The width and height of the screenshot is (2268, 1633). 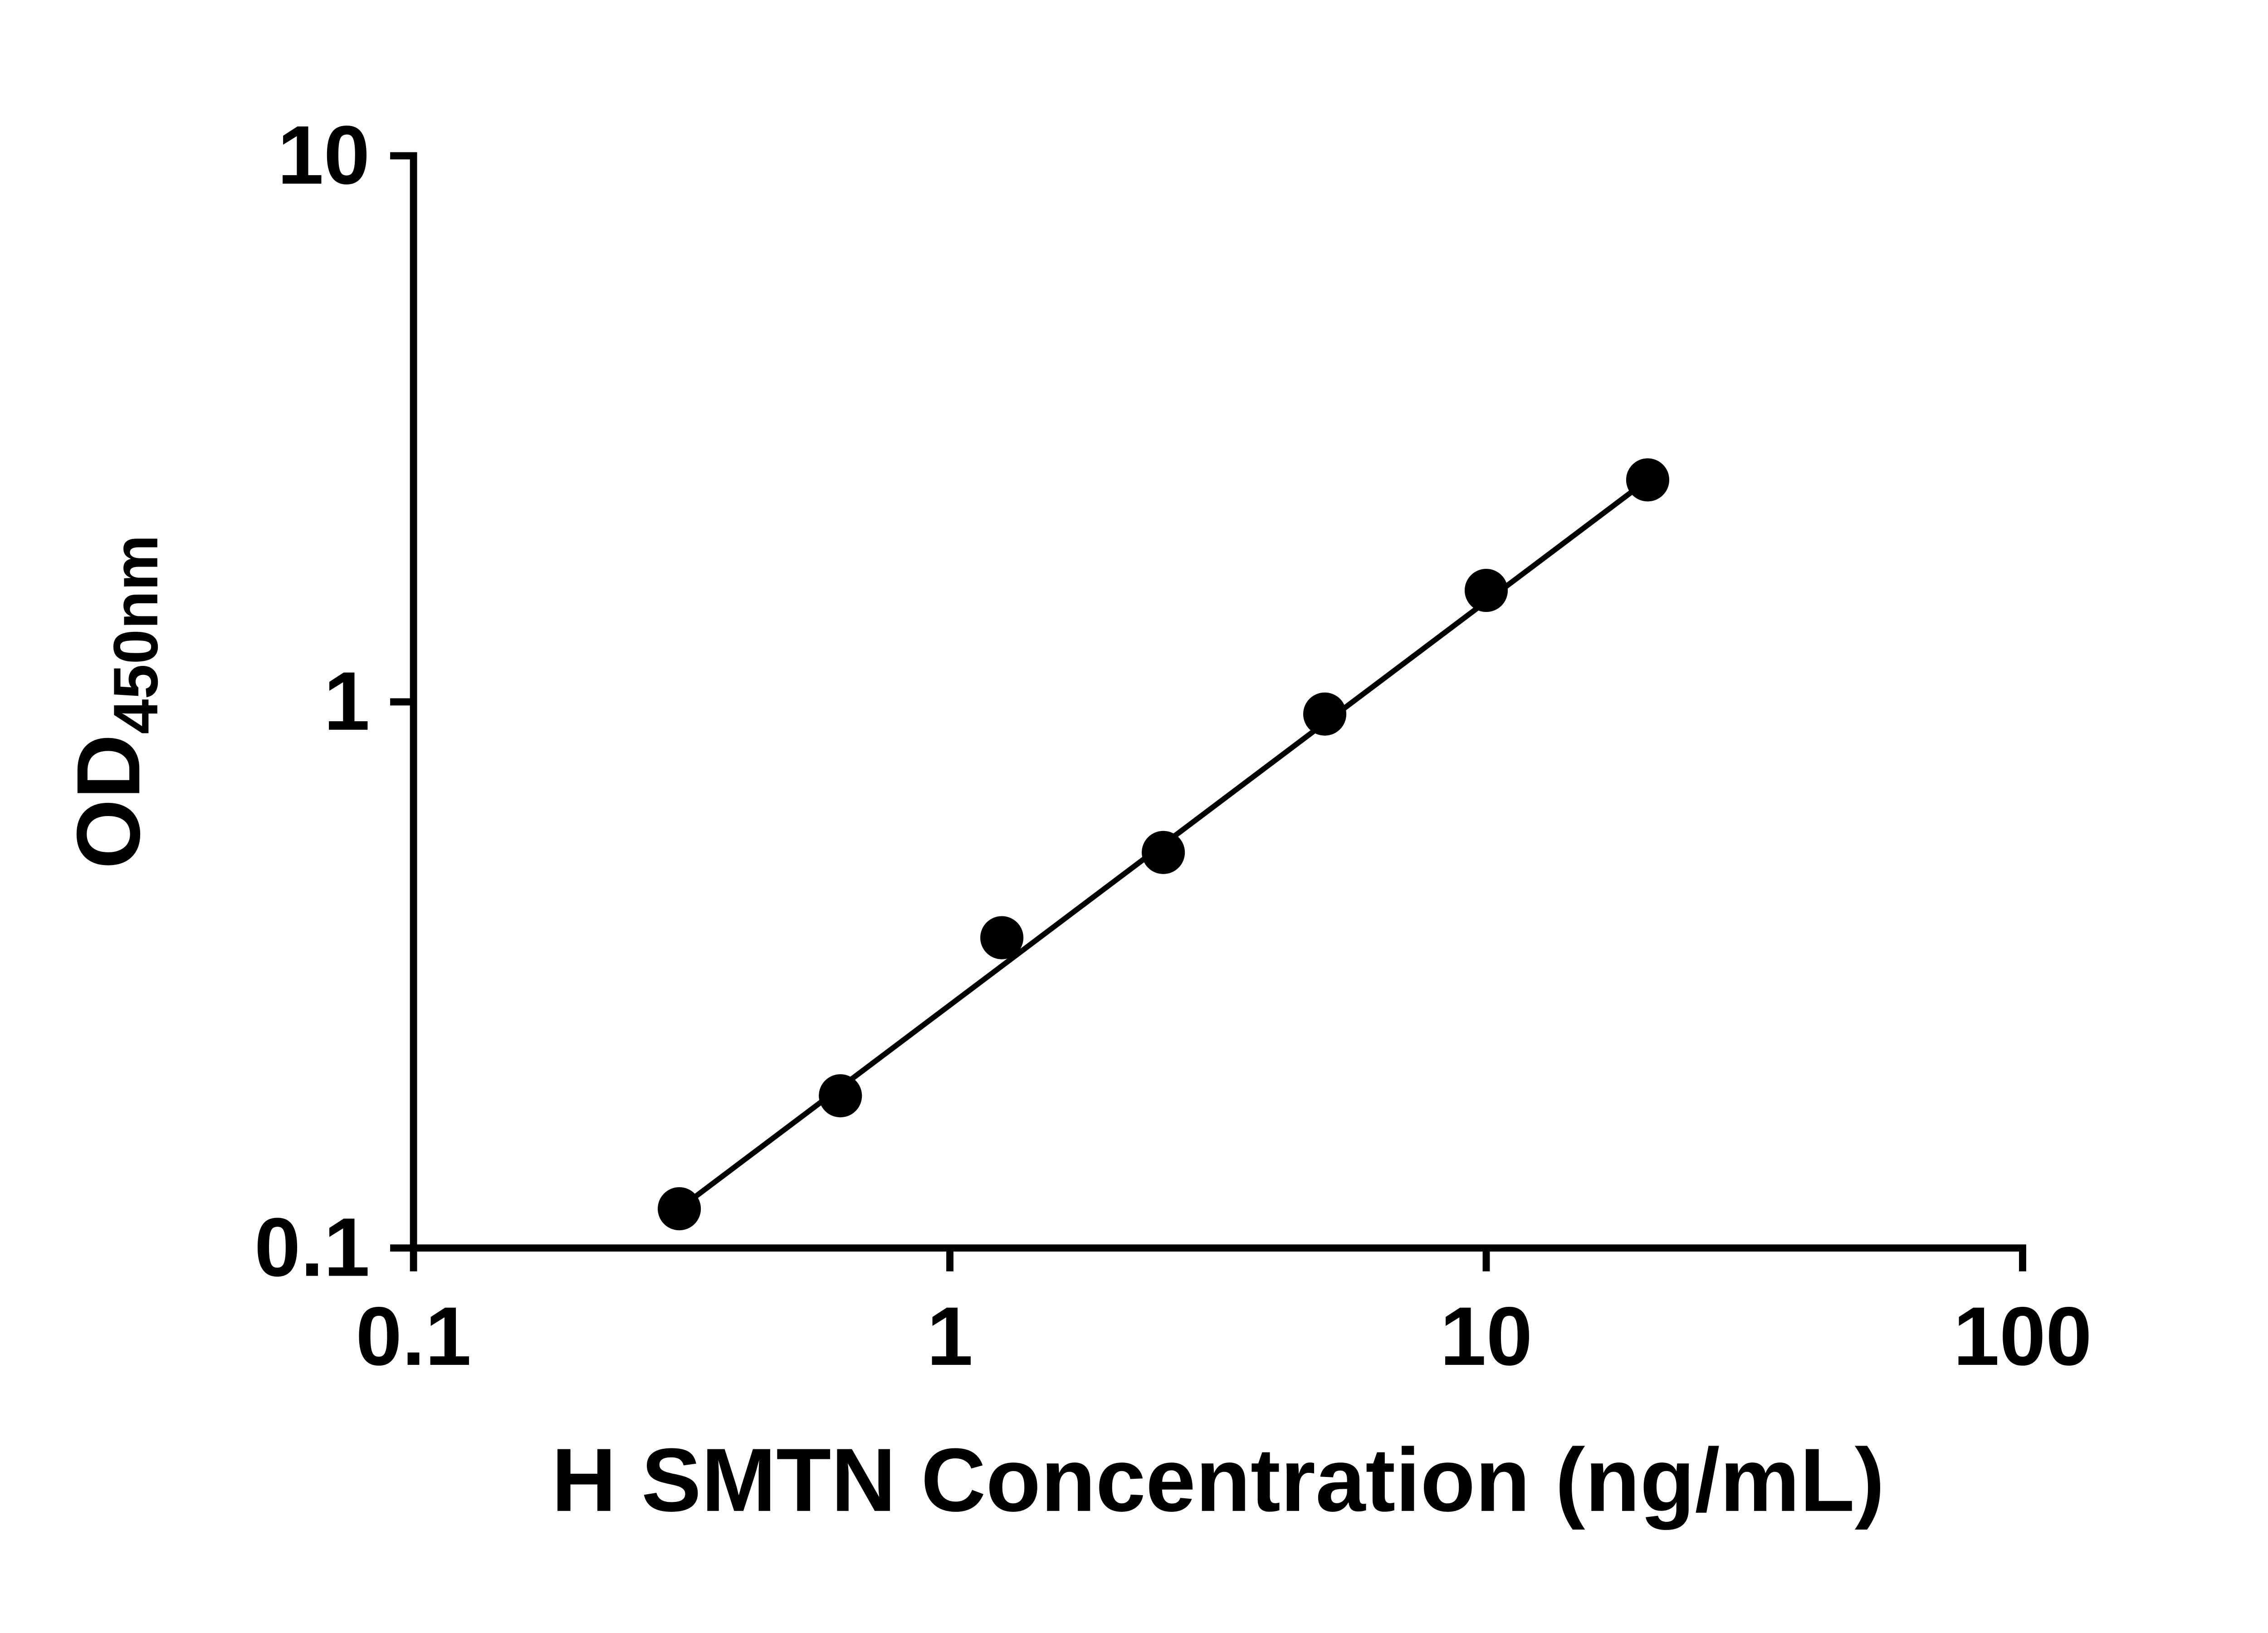 I want to click on y-tick-label: 10, so click(x=324, y=154).